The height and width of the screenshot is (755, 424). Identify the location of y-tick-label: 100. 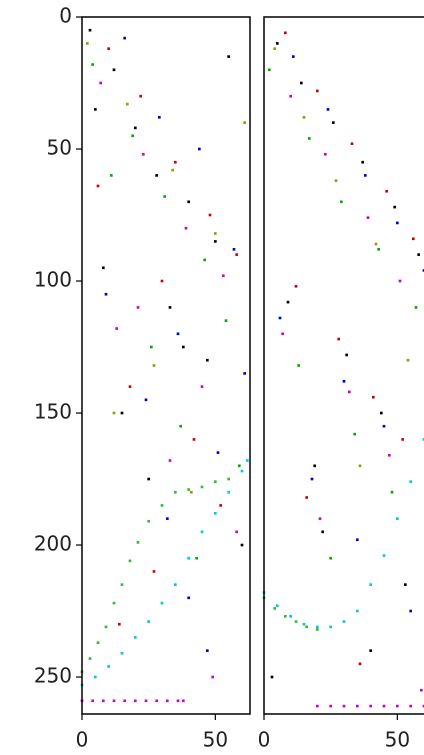
(53, 280).